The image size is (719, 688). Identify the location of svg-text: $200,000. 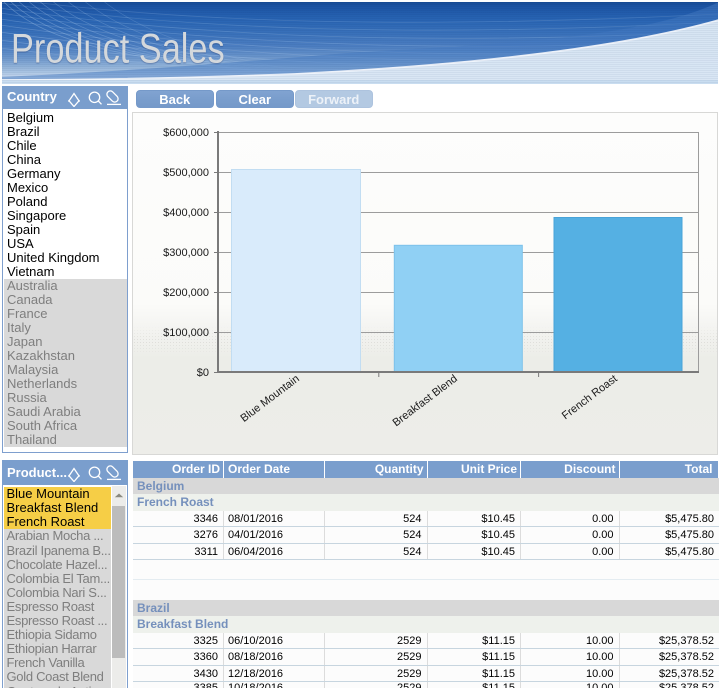
(186, 293).